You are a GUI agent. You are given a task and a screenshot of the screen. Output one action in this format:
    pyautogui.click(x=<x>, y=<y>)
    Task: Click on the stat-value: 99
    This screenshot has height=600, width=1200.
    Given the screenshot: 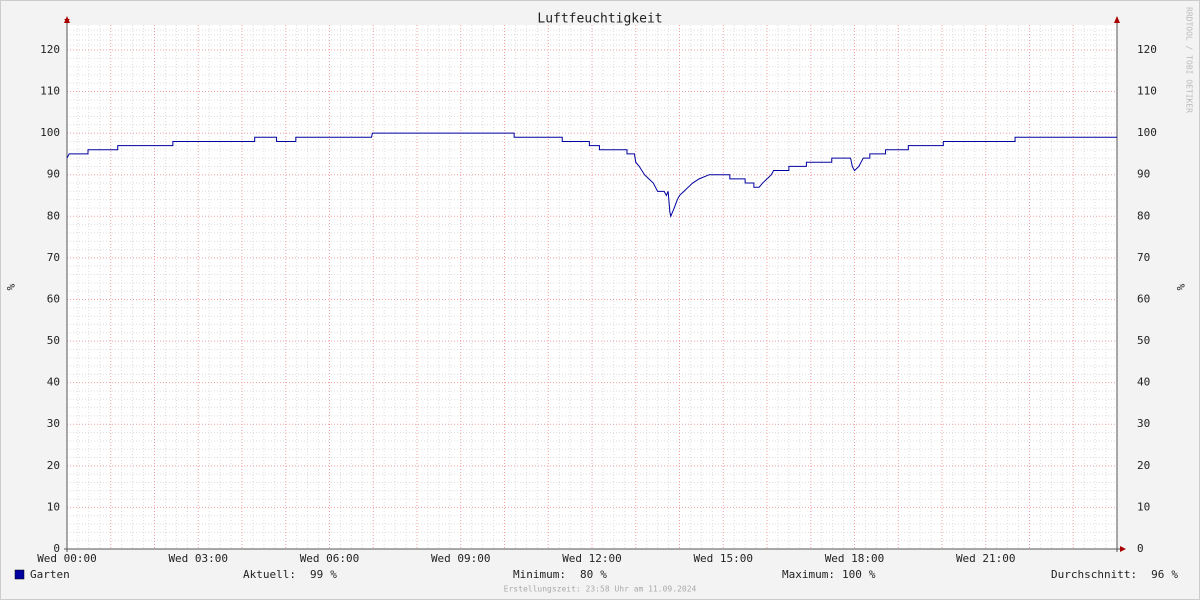 What is the action you would take?
    pyautogui.click(x=316, y=574)
    